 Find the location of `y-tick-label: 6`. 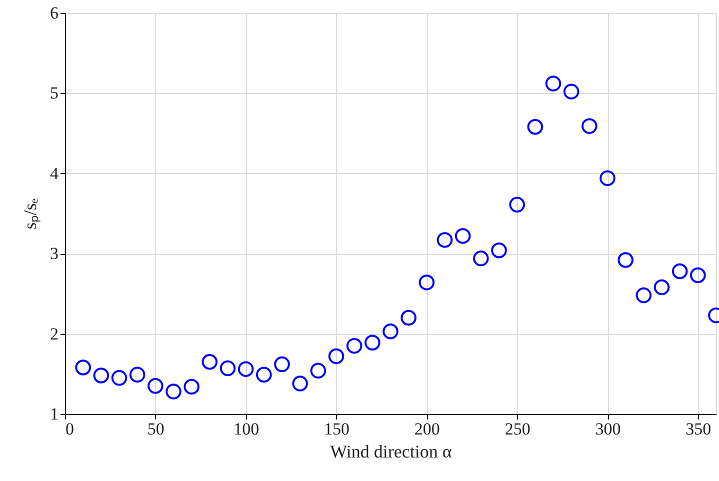

y-tick-label: 6 is located at coordinates (54, 13).